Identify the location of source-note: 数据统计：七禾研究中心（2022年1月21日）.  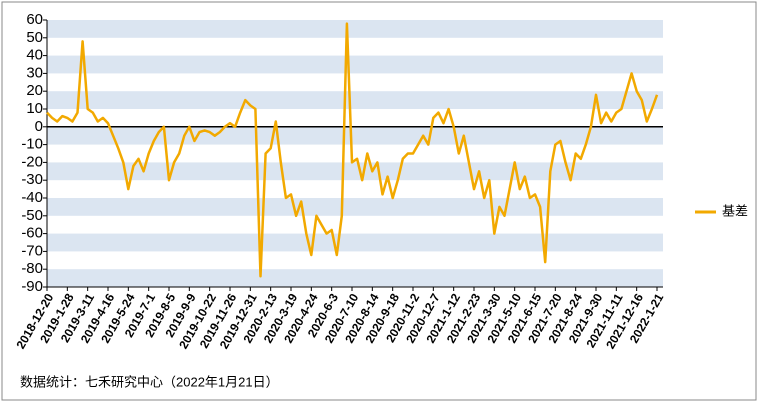
(149, 381).